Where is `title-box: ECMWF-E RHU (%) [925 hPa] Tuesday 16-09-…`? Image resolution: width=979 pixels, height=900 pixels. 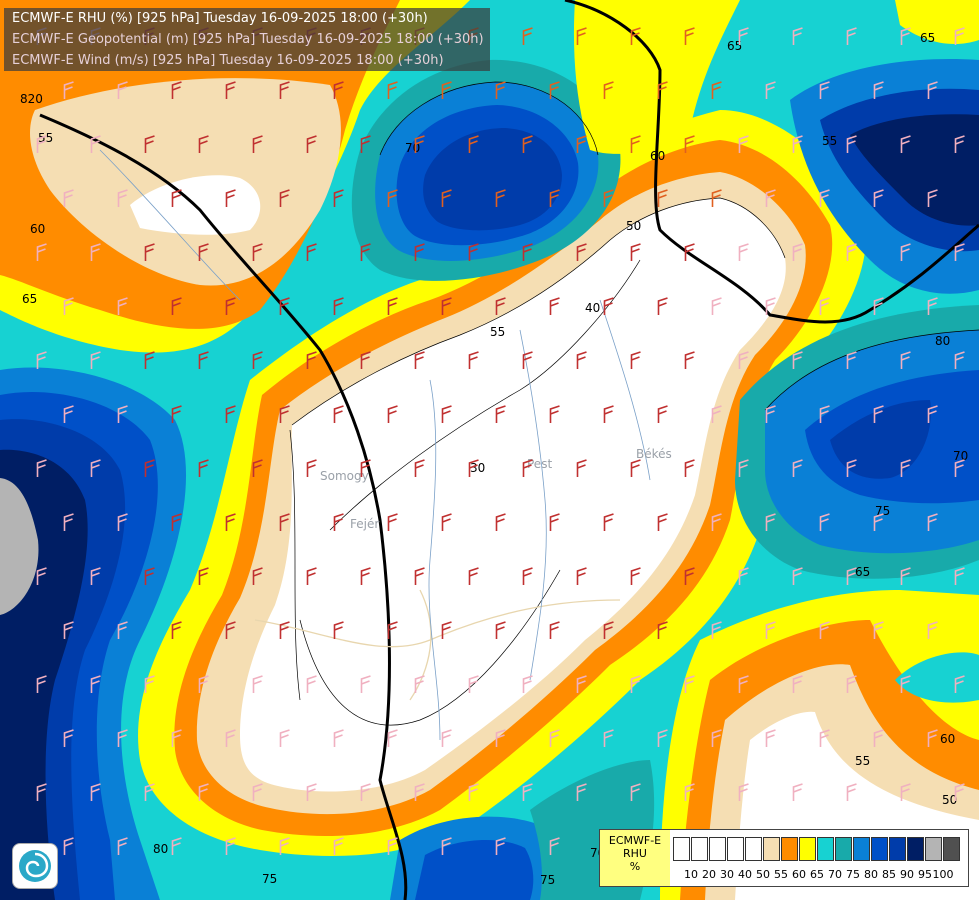
title-box: ECMWF-E RHU (%) [925 hPa] Tuesday 16-09-… is located at coordinates (247, 39).